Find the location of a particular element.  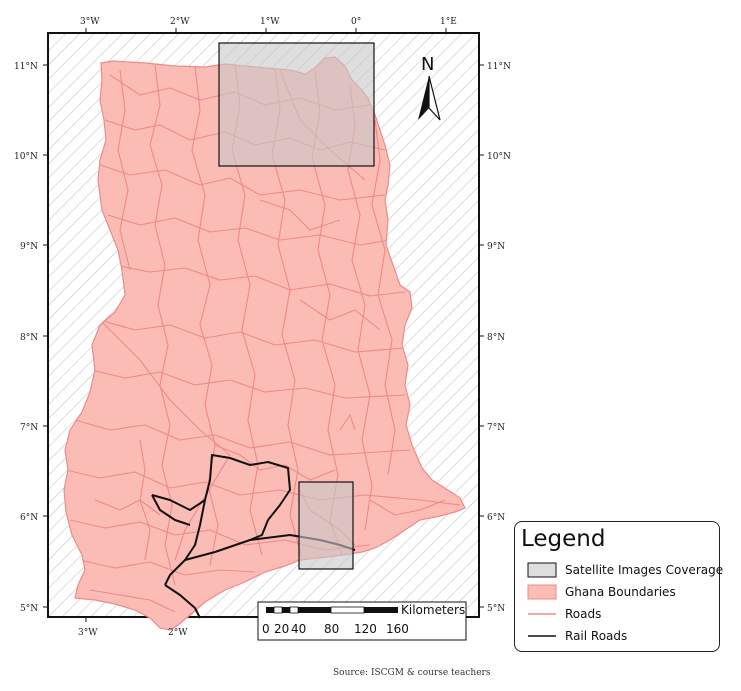

lat-label-right-6n: 6°N is located at coordinates (496, 518).